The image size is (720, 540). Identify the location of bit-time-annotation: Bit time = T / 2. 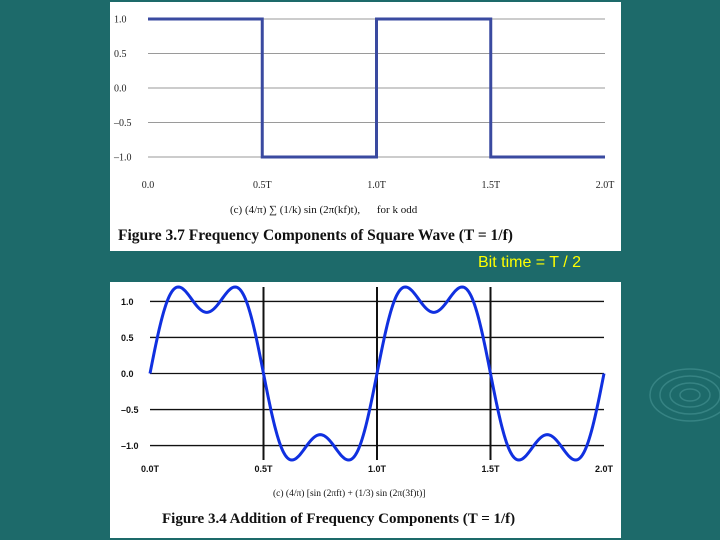
(530, 262).